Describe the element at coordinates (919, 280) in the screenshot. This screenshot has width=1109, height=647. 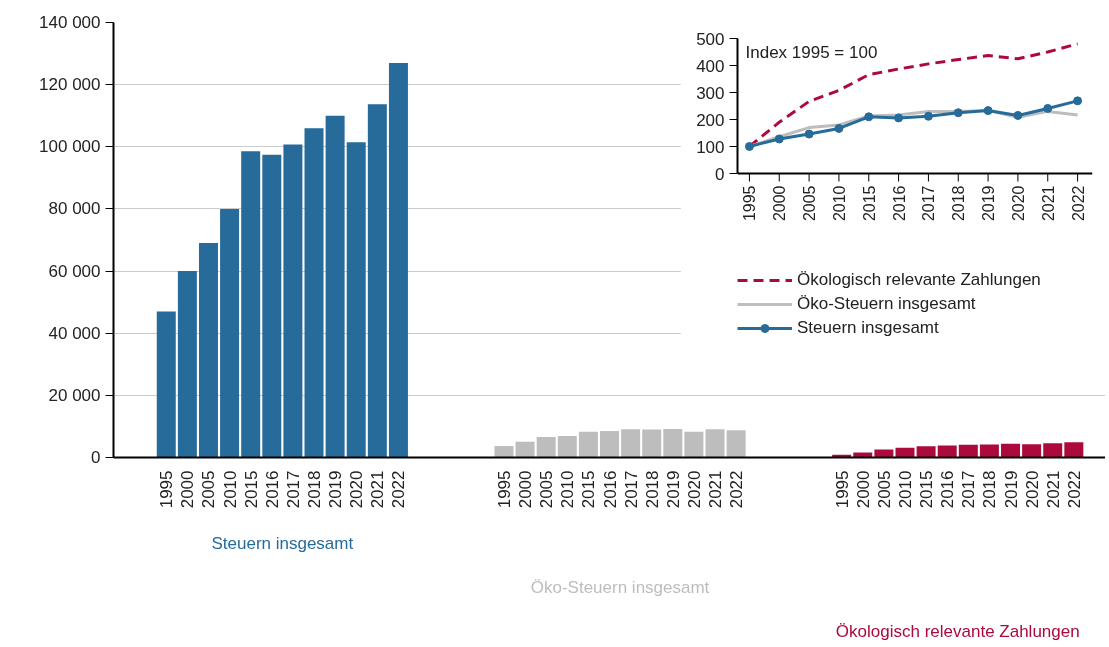
I see `legend-label: Ökologisch relevante Zahlungen` at that location.